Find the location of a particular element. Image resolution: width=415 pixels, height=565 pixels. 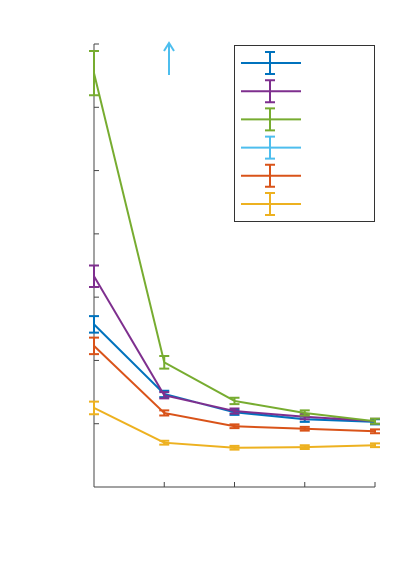

legend-box is located at coordinates (304, 133).